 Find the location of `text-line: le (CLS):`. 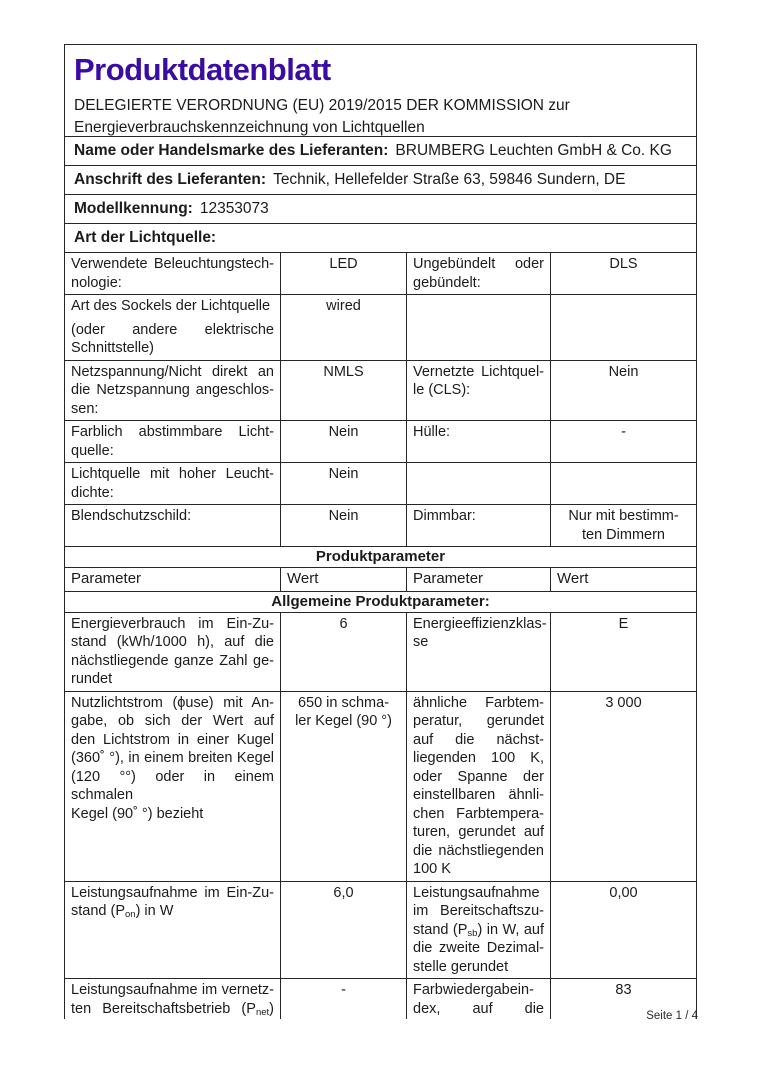

text-line: le (CLS): is located at coordinates (442, 390).